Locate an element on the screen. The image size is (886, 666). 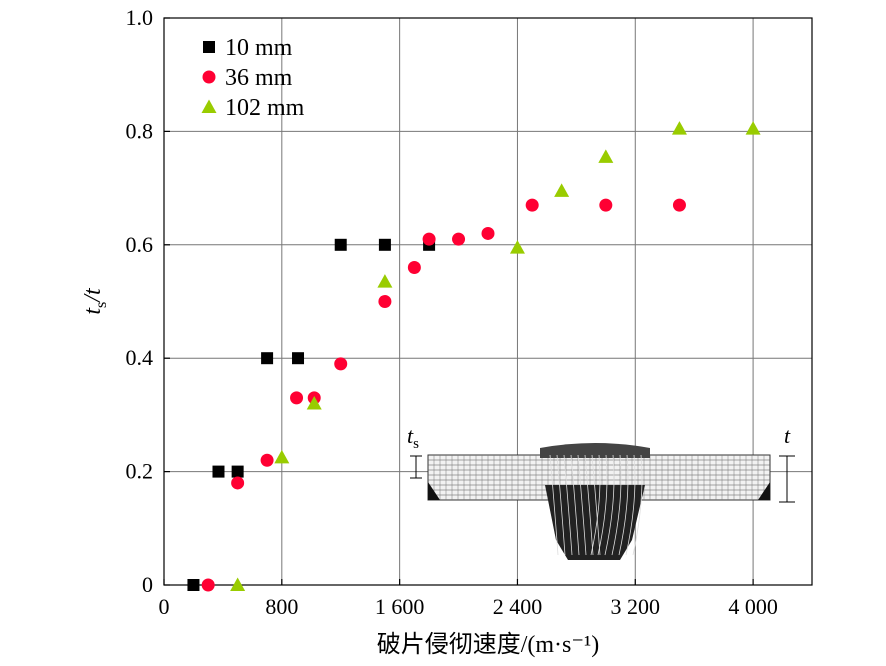
y-tick-label: 0.6 is located at coordinates (140, 244).